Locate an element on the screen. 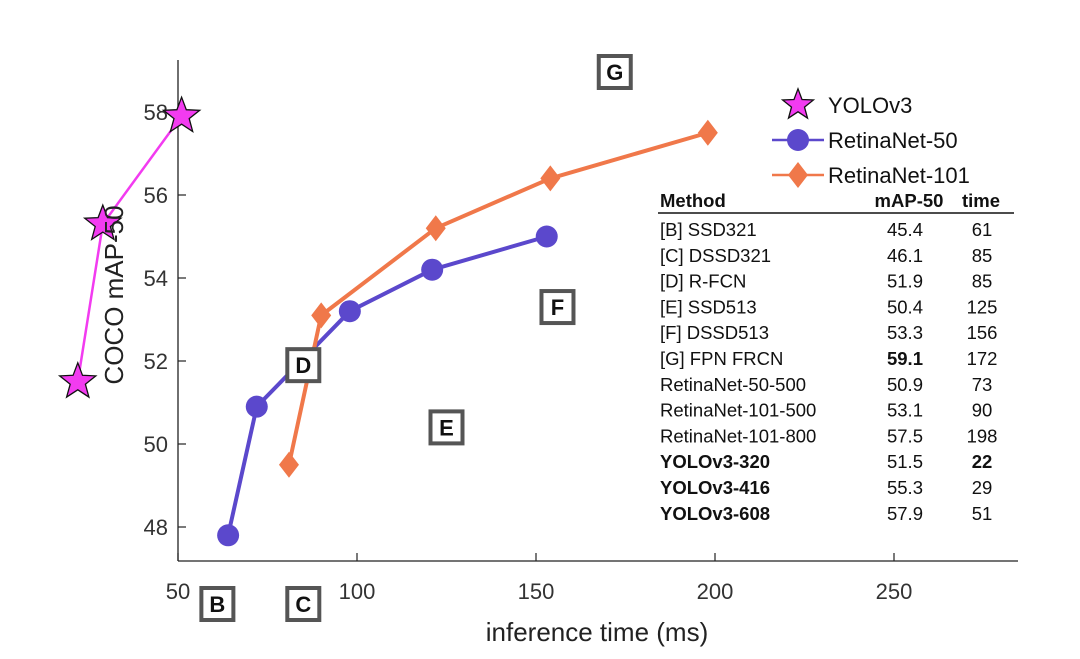 The height and width of the screenshot is (659, 1080). table-header-map: mAP-50 is located at coordinates (909, 200).